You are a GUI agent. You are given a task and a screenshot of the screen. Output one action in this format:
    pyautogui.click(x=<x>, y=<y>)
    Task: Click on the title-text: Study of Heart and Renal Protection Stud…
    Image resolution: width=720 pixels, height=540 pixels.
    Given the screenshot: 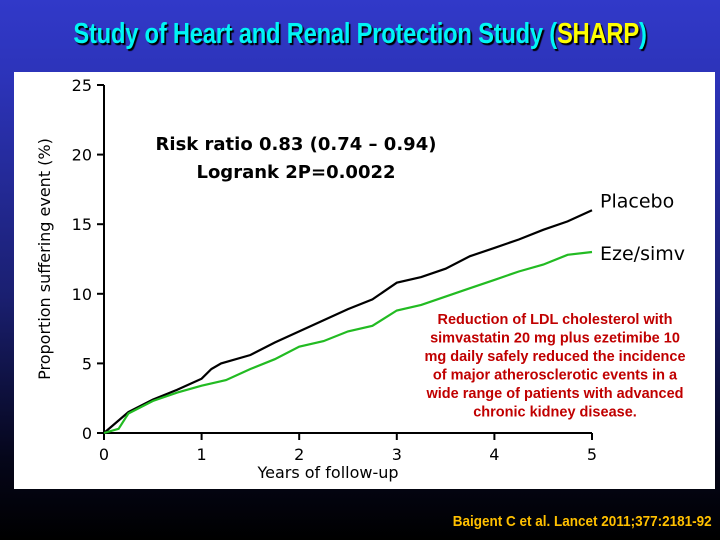 What is the action you would take?
    pyautogui.click(x=315, y=34)
    